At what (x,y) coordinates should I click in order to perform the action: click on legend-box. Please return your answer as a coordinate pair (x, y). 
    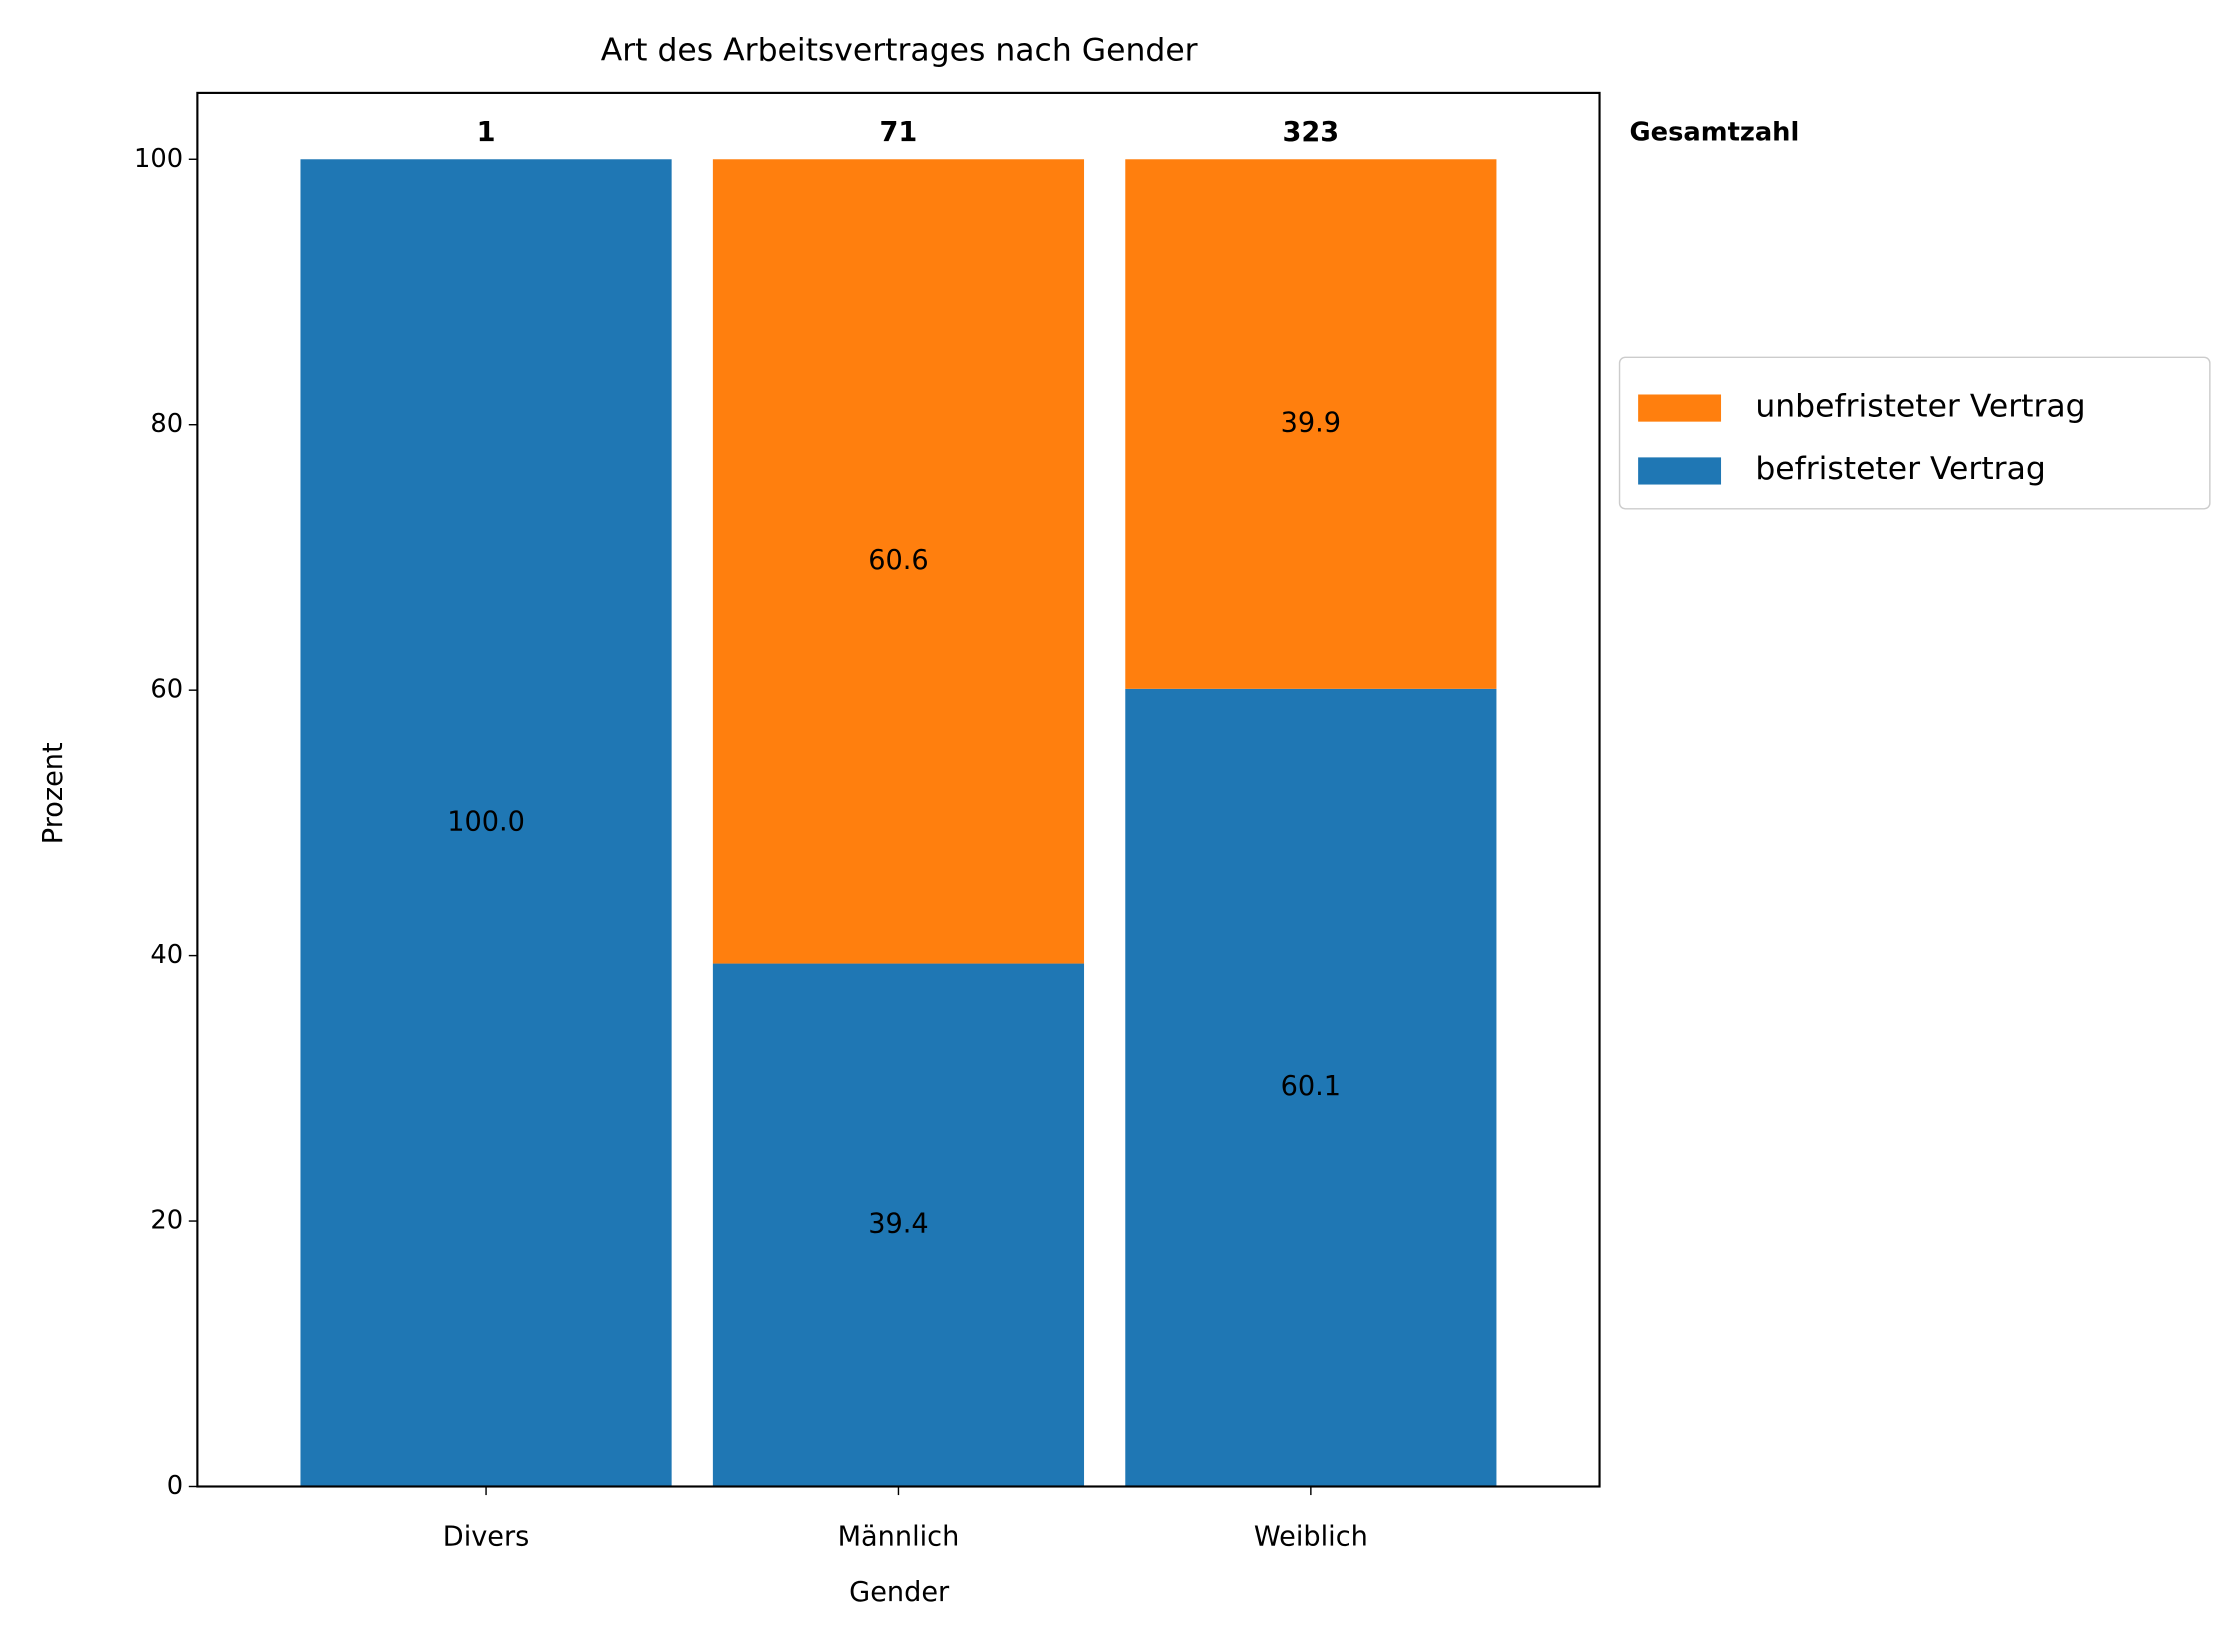
    Looking at the image, I should click on (1914, 433).